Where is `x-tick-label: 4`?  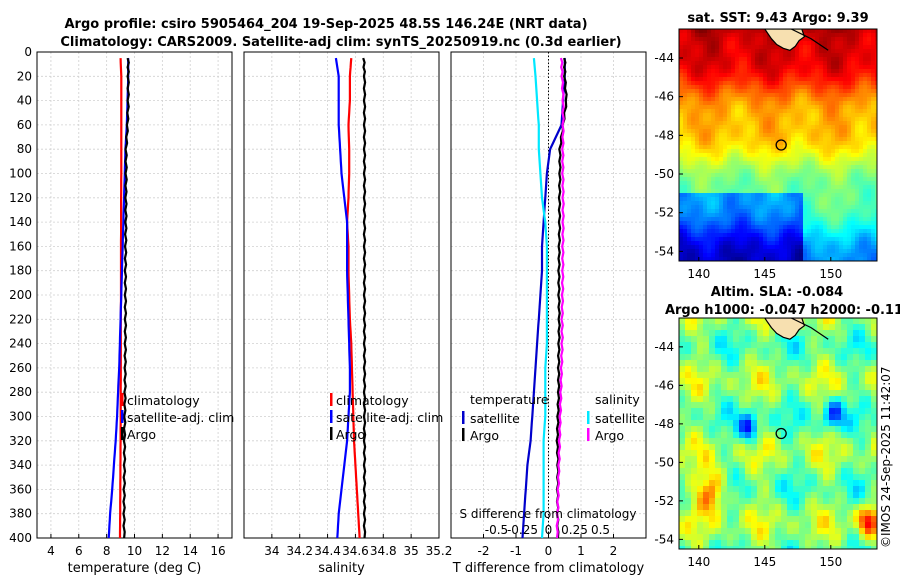
x-tick-label: 4 is located at coordinates (51, 551).